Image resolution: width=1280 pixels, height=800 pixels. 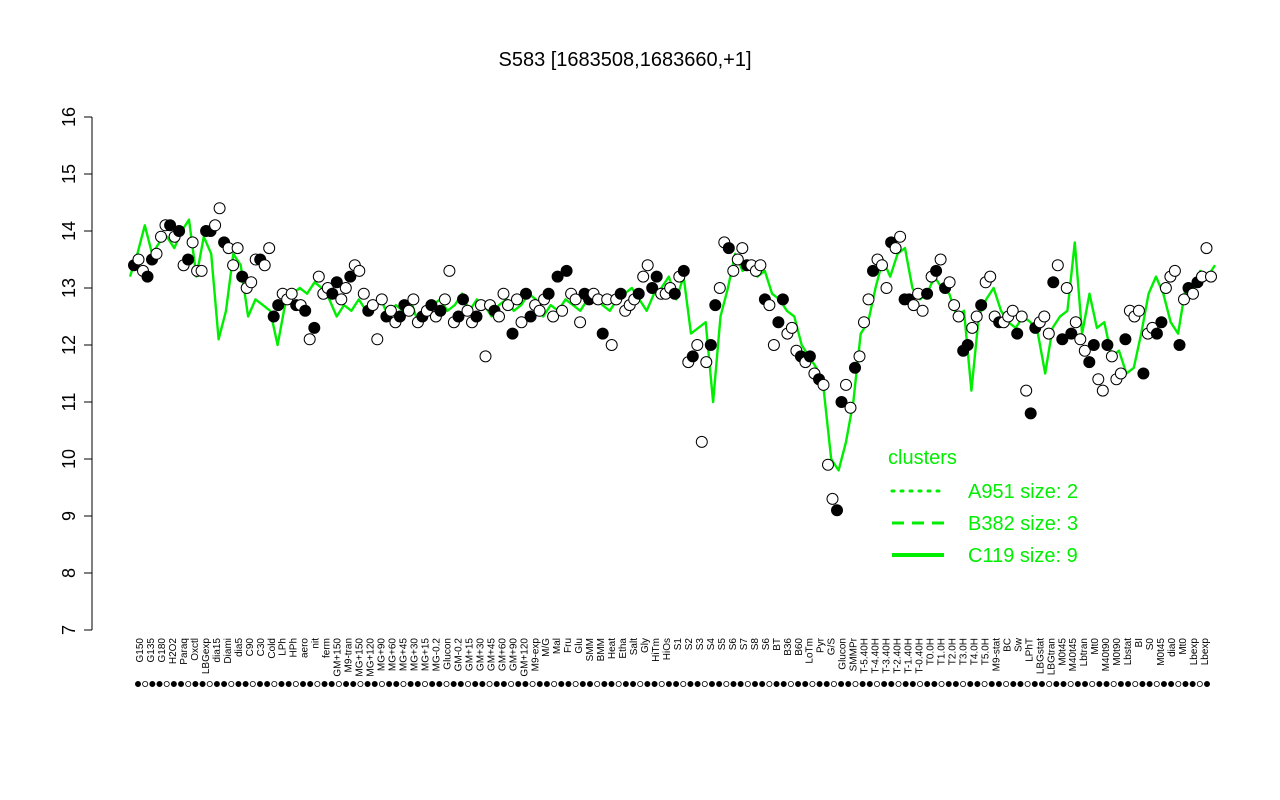 What do you see at coordinates (294, 647) in the screenshot?
I see `x-tick-label: HPh` at bounding box center [294, 647].